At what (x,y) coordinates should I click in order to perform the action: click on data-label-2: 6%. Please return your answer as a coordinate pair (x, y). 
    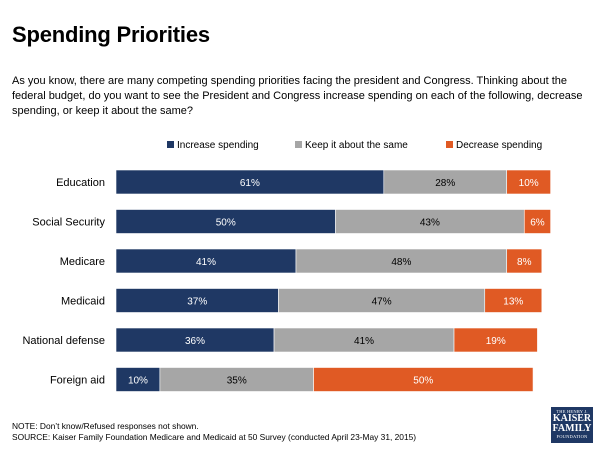
    Looking at the image, I should click on (537, 223).